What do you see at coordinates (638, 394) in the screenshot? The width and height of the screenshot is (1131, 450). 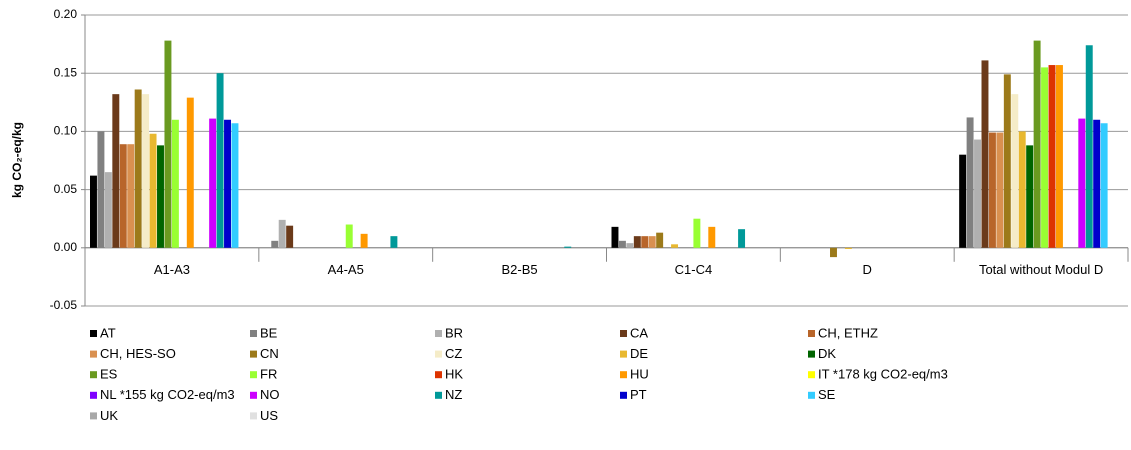 I see `legend-label: PT` at bounding box center [638, 394].